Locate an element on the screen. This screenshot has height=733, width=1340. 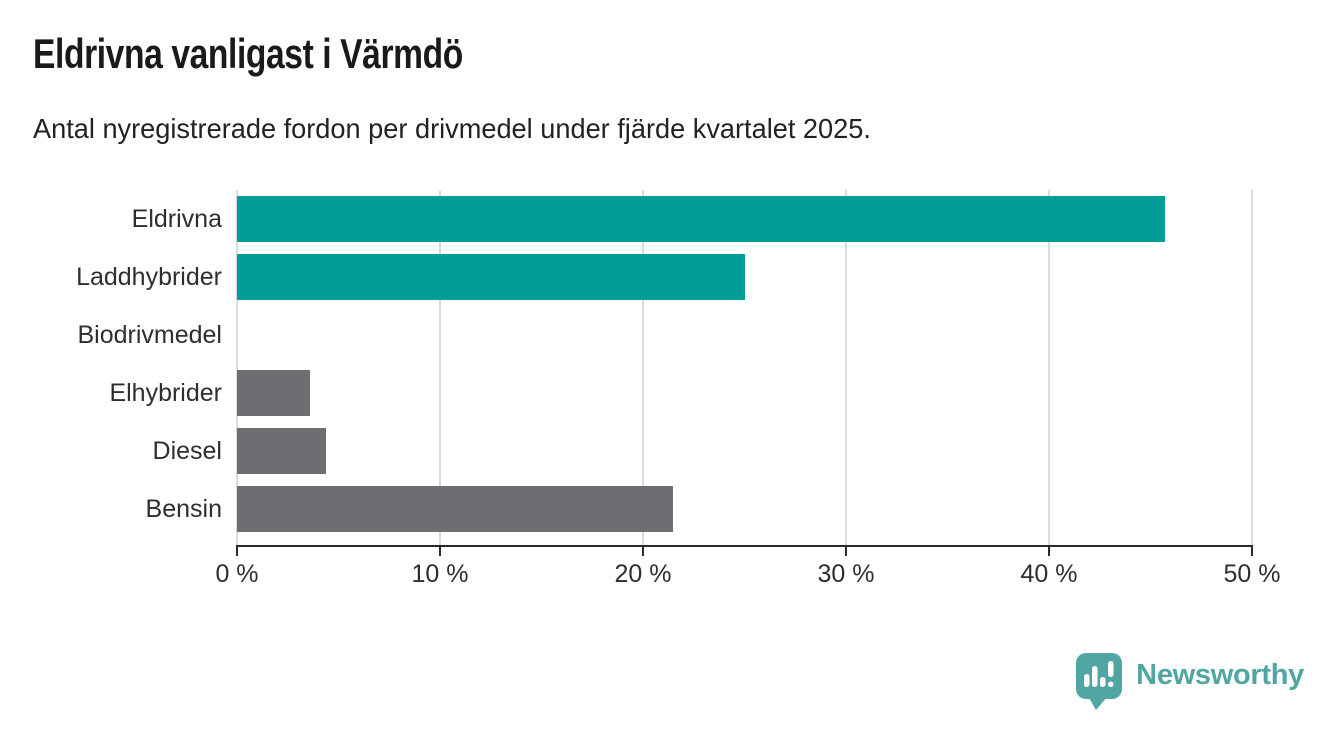
newsworthy-logo-text: Newsworthy is located at coordinates (1220, 675).